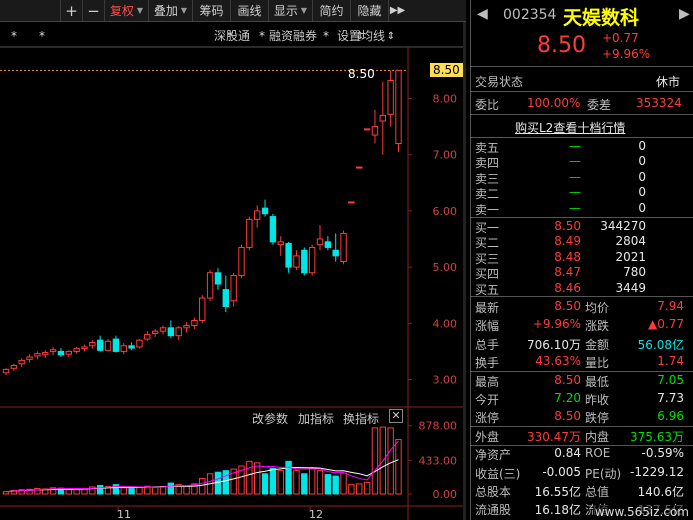 Image resolution: width=693 pixels, height=520 pixels. I want to click on stock-code: 002354, so click(530, 15).